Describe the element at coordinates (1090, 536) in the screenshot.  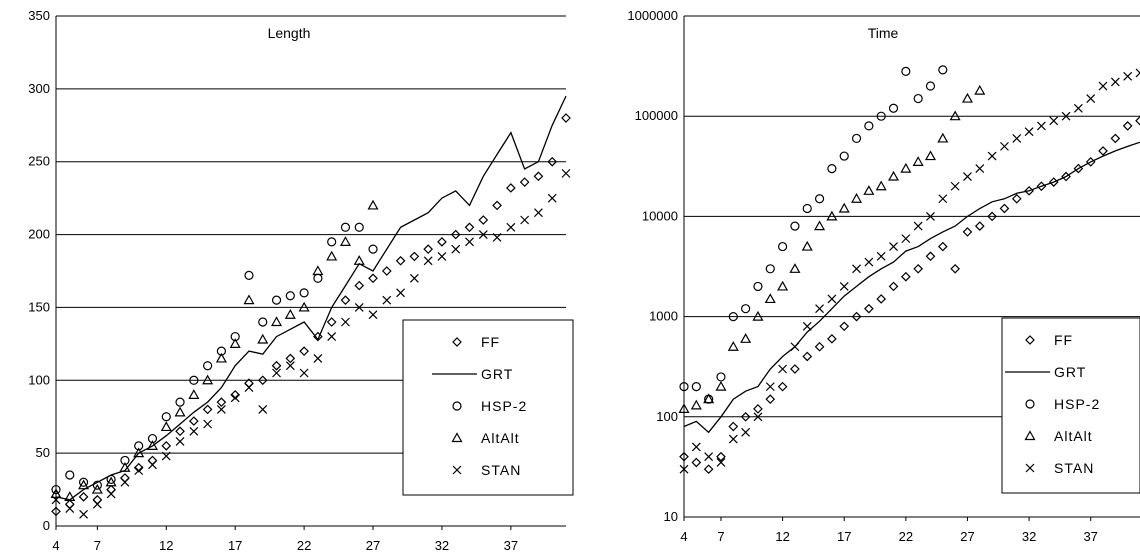
I see `time-x-tick-label: 37` at that location.